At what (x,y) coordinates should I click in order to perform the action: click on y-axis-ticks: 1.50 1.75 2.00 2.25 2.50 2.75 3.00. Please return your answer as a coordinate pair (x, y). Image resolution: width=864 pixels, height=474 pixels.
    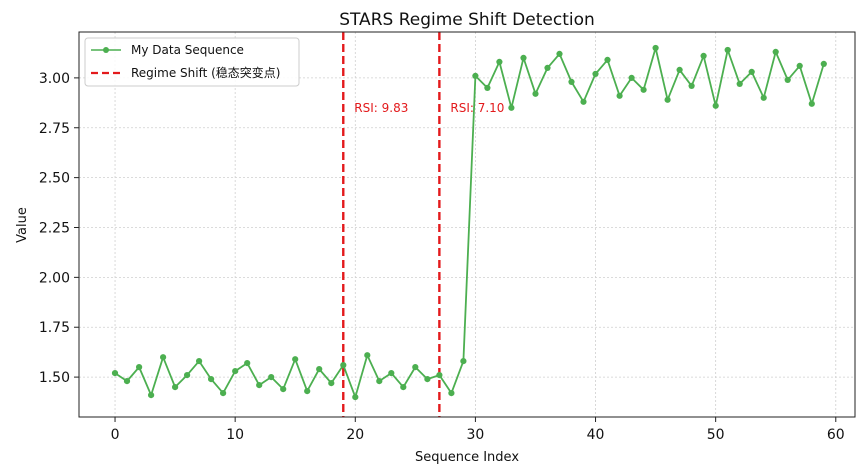
    Looking at the image, I should click on (59, 228).